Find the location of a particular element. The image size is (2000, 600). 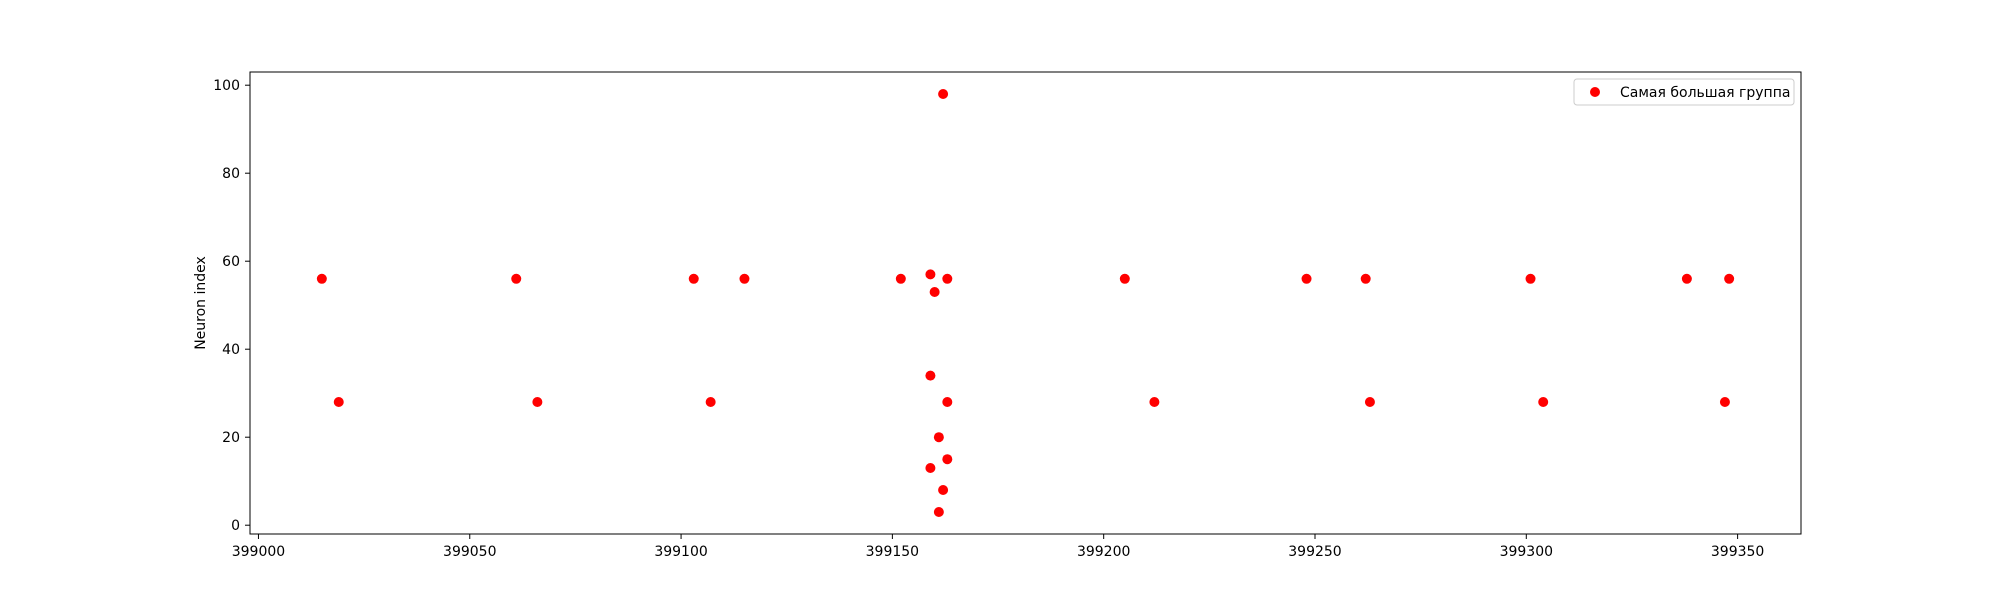

y-axis-ticks: 0 20 40 60 80 100 is located at coordinates (231, 306).